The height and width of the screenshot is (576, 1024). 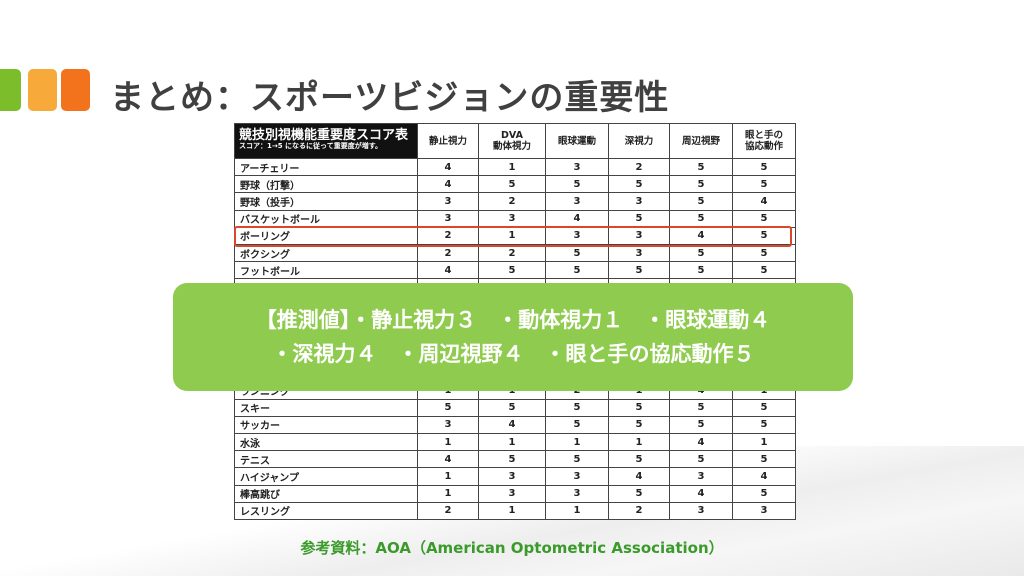 I want to click on accent-square-green, so click(x=10, y=90).